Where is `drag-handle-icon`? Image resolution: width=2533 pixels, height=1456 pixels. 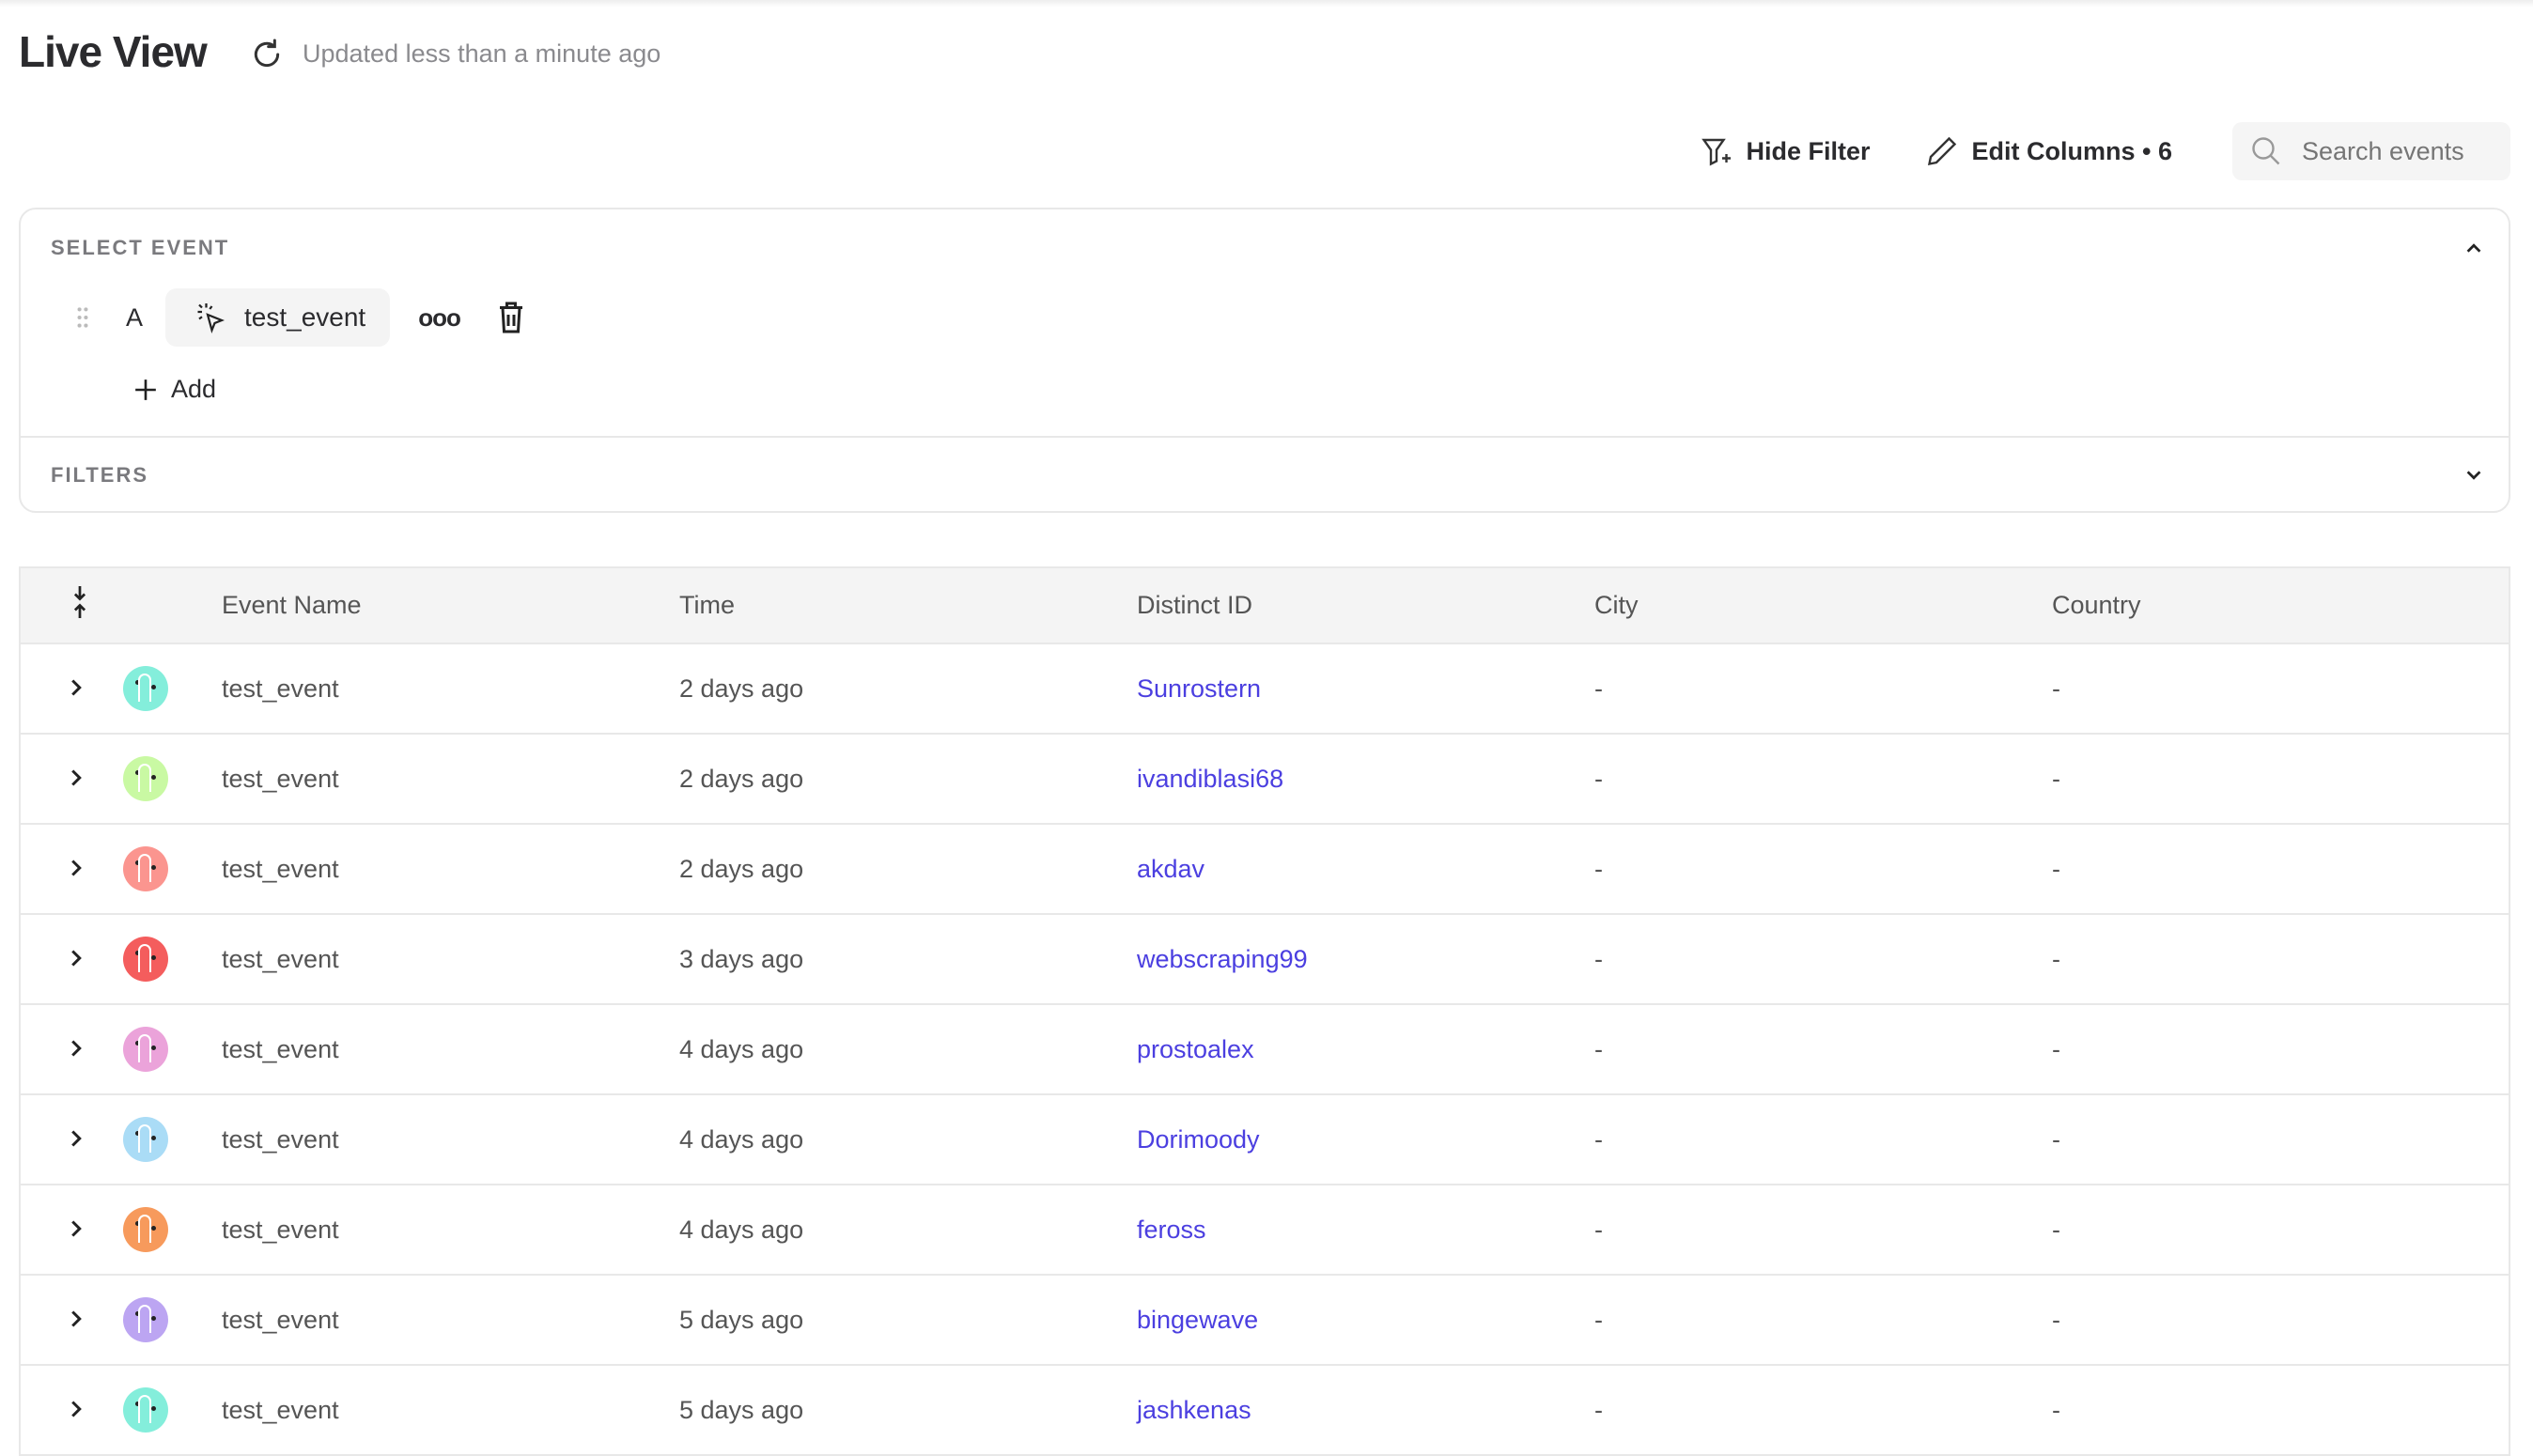 drag-handle-icon is located at coordinates (82, 317).